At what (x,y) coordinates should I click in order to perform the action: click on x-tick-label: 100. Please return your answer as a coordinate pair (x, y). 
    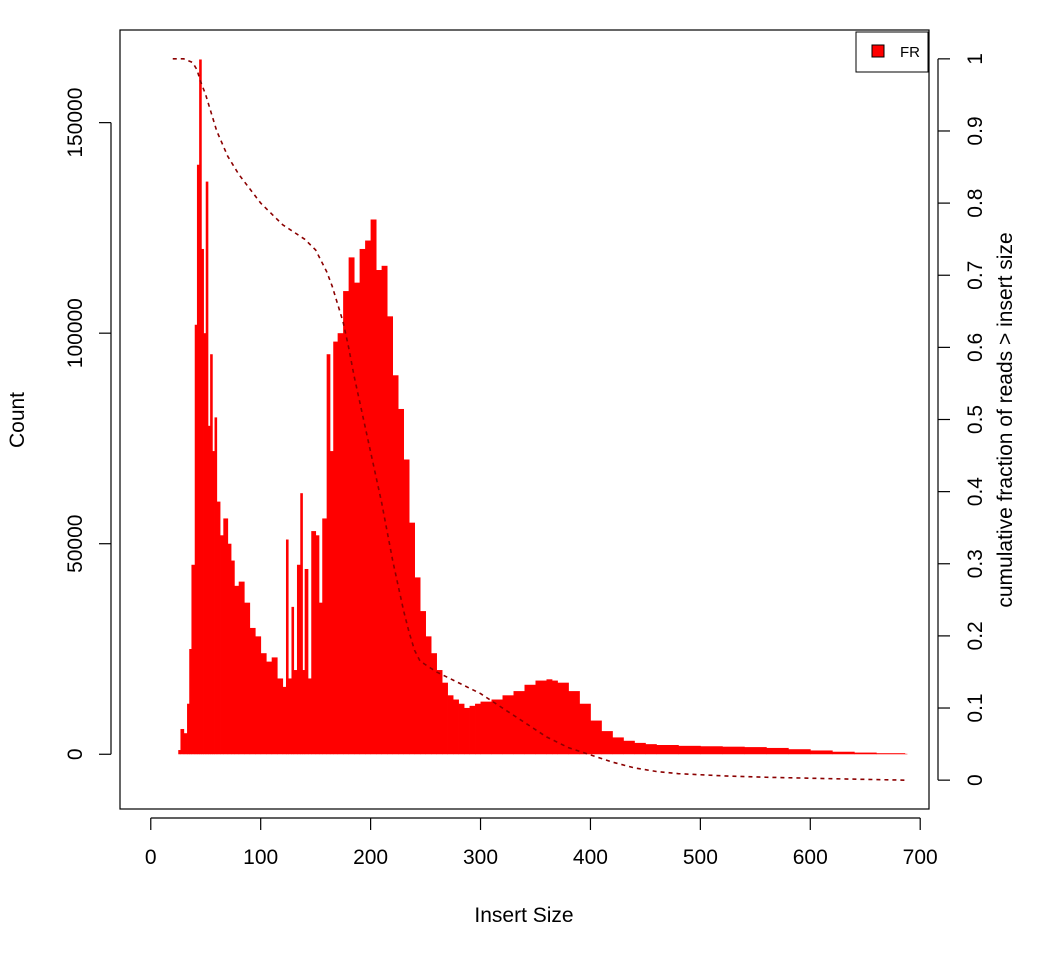
    Looking at the image, I should click on (260, 857).